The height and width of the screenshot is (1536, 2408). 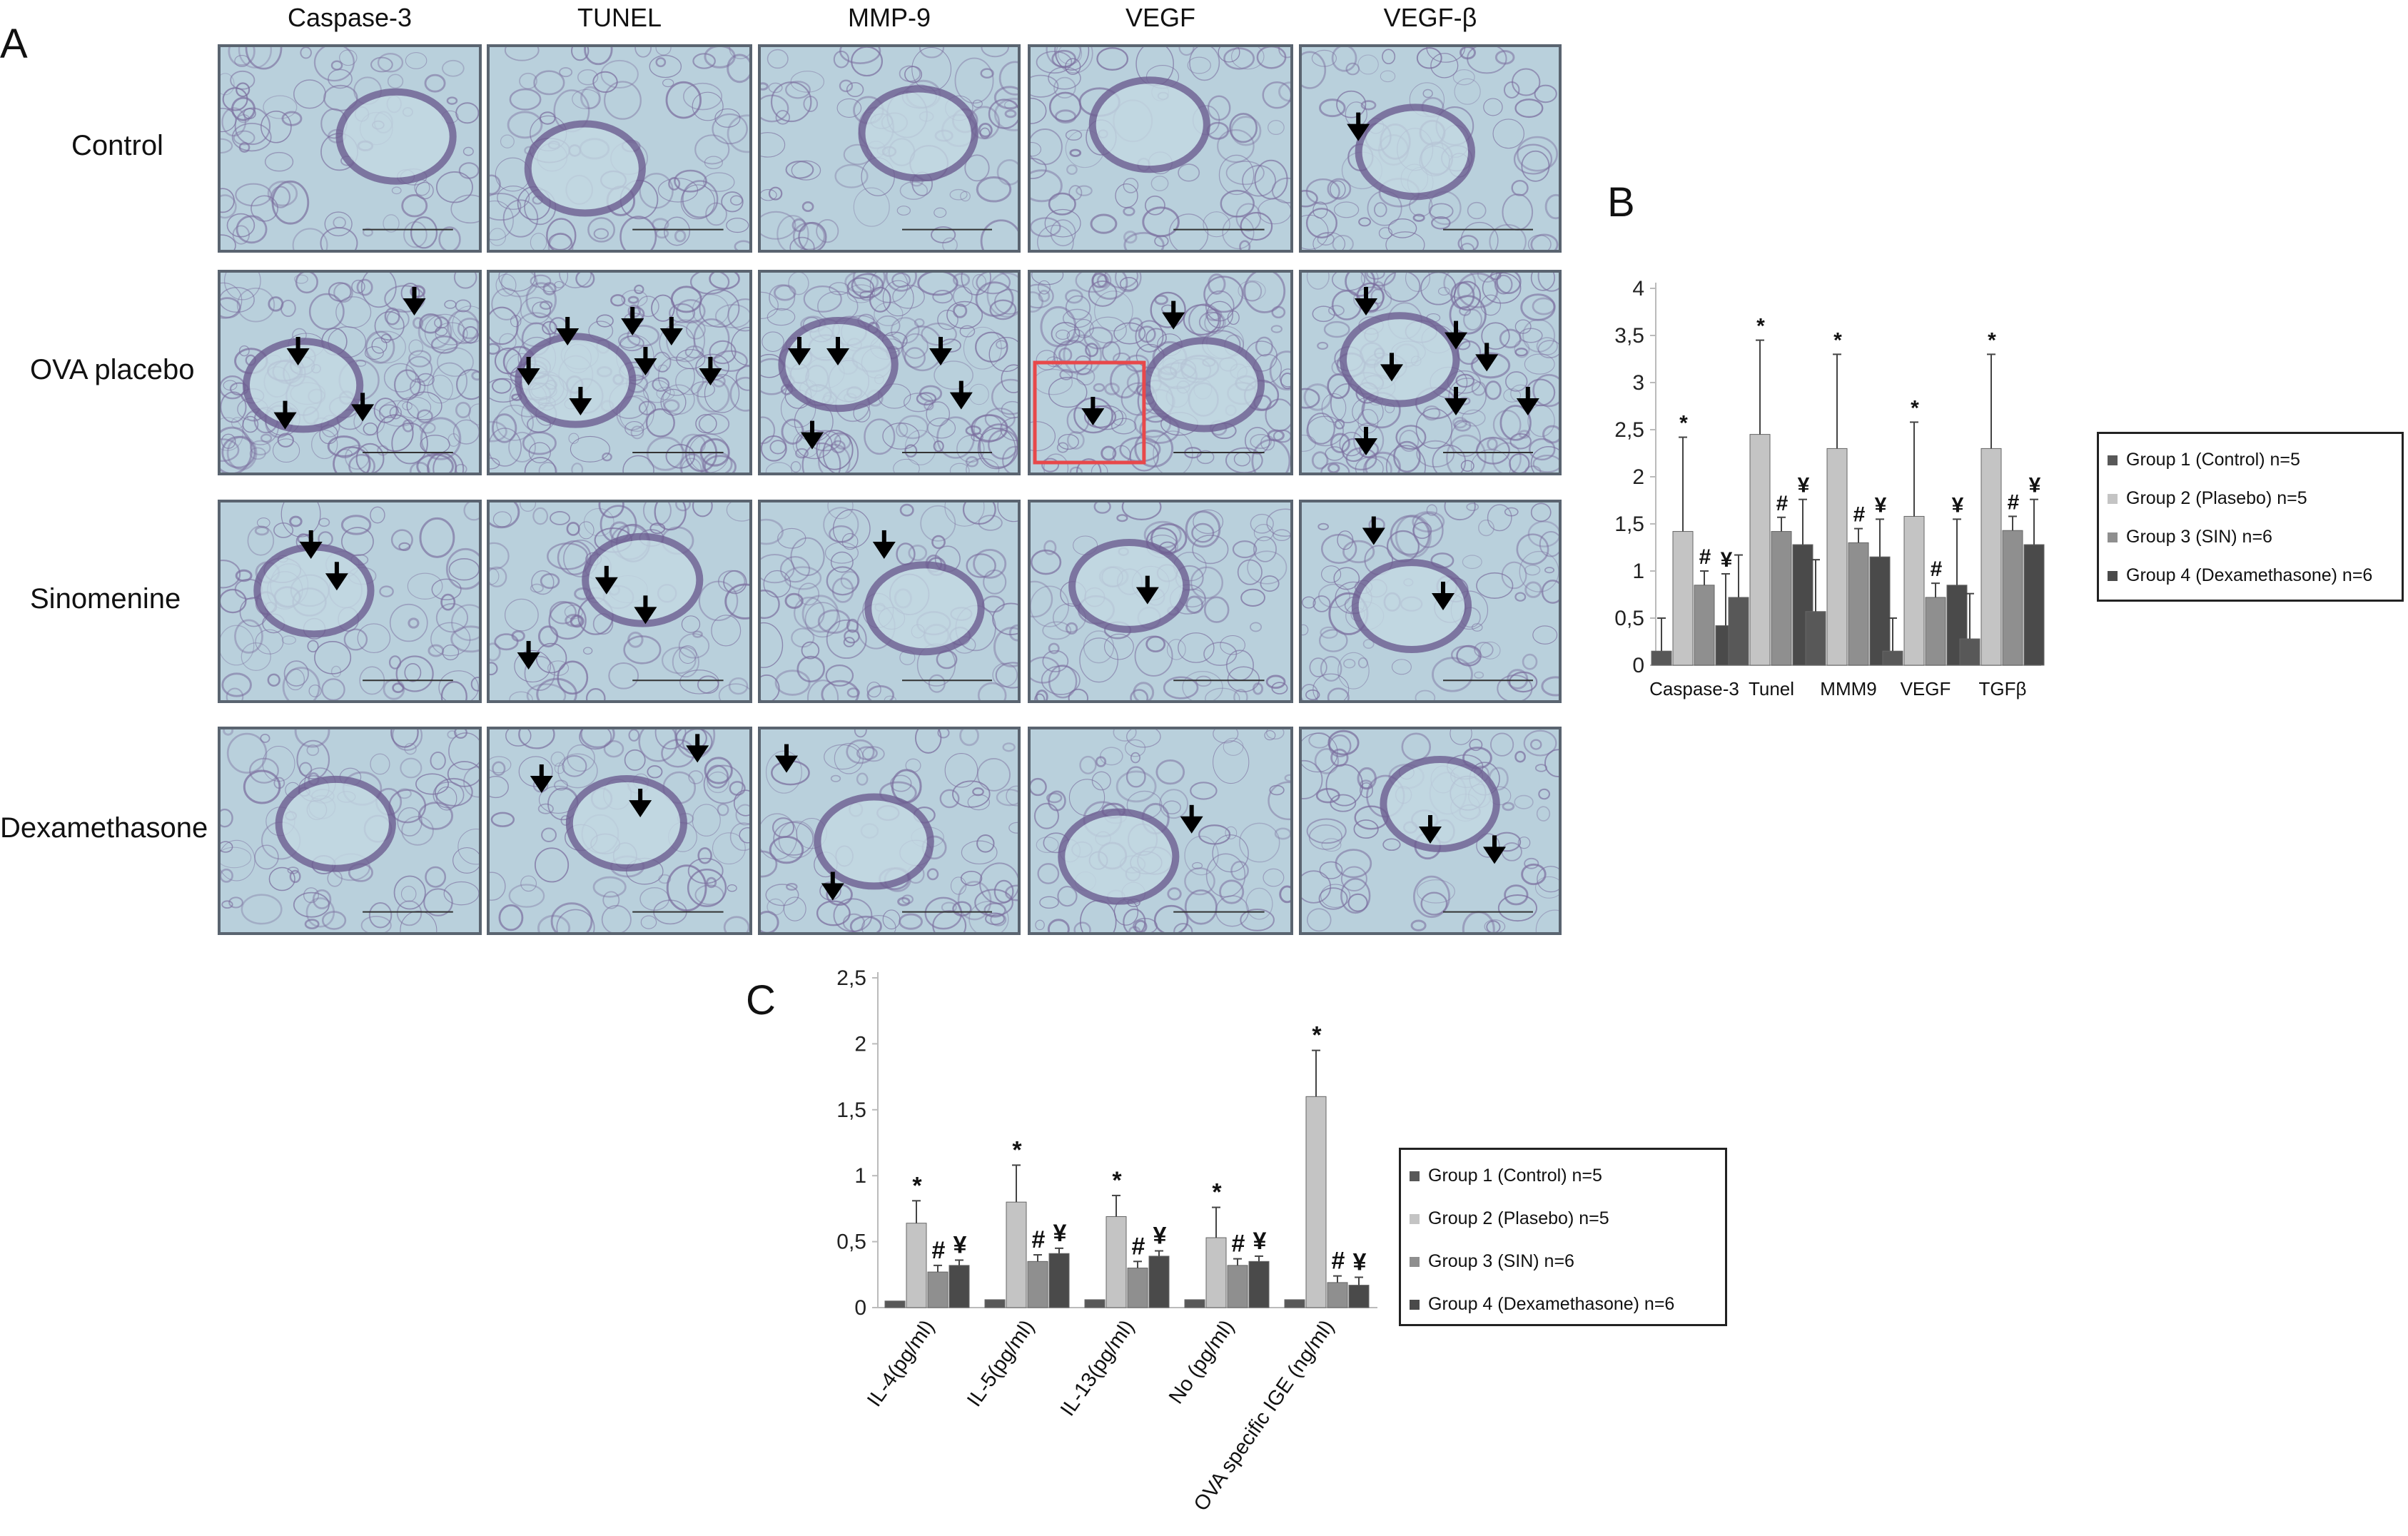 I want to click on bar-vegf-group1, so click(x=1892, y=658).